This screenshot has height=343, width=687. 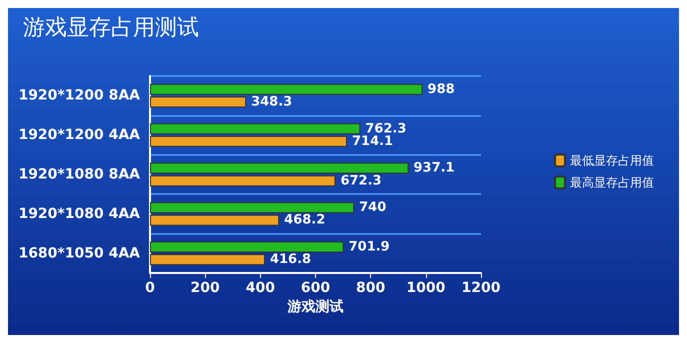 I want to click on data-label: 714.1, so click(x=373, y=141).